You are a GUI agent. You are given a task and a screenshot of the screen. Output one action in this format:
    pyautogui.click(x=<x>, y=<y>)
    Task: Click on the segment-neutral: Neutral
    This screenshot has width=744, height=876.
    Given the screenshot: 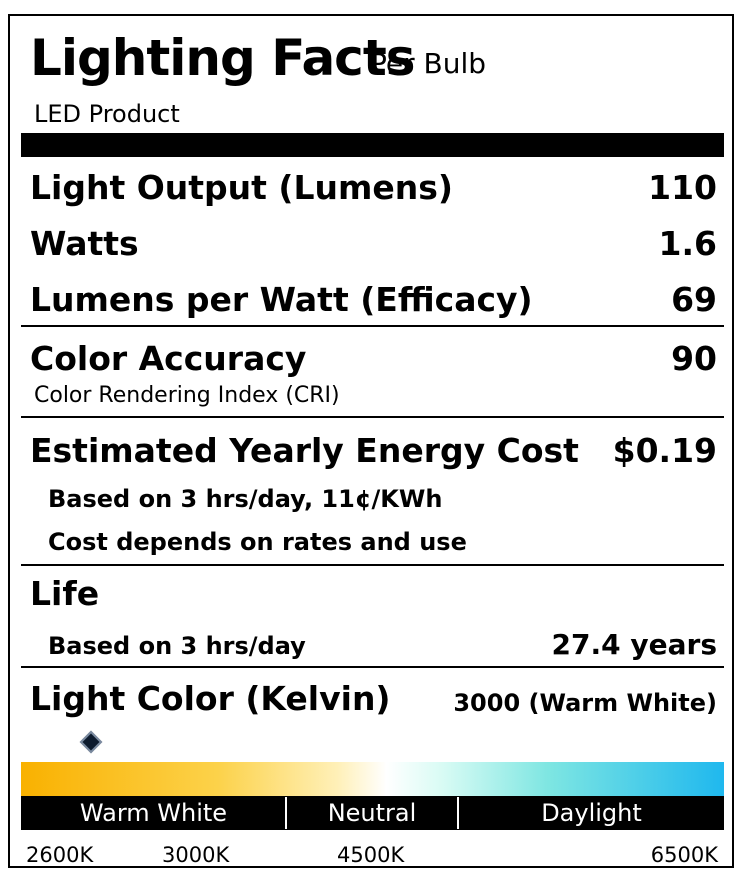 What is the action you would take?
    pyautogui.click(x=372, y=813)
    